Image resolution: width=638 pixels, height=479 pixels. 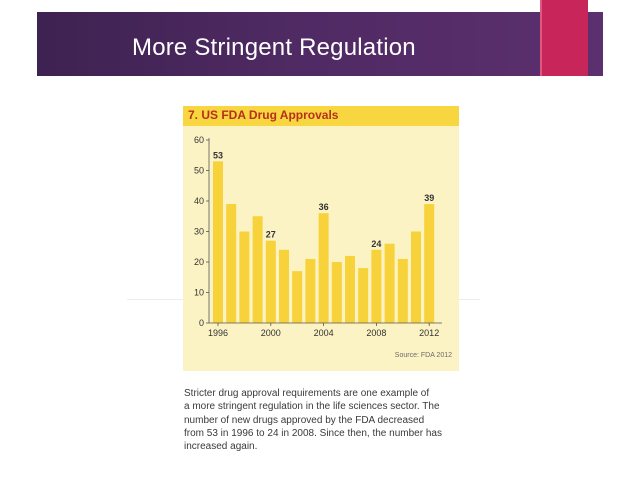 What do you see at coordinates (389, 283) in the screenshot?
I see `bar-2009` at bounding box center [389, 283].